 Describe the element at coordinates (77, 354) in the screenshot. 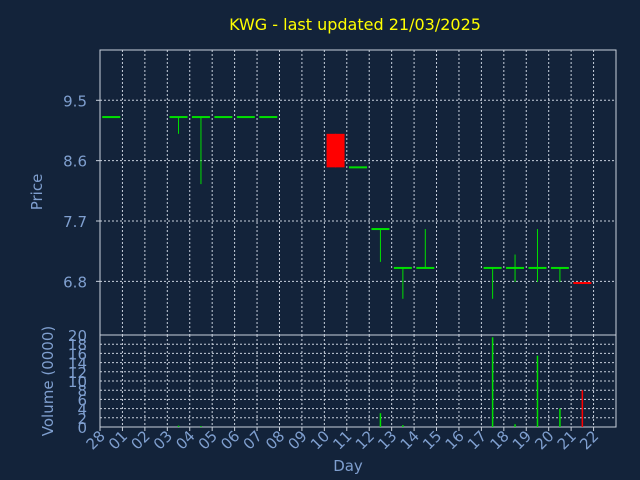

I see `volume-tick-label: 16` at that location.